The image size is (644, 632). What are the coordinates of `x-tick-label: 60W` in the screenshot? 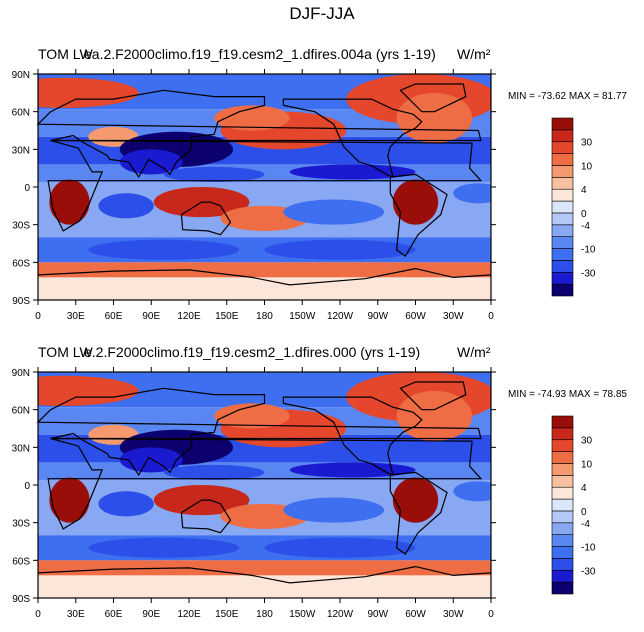 It's located at (415, 316).